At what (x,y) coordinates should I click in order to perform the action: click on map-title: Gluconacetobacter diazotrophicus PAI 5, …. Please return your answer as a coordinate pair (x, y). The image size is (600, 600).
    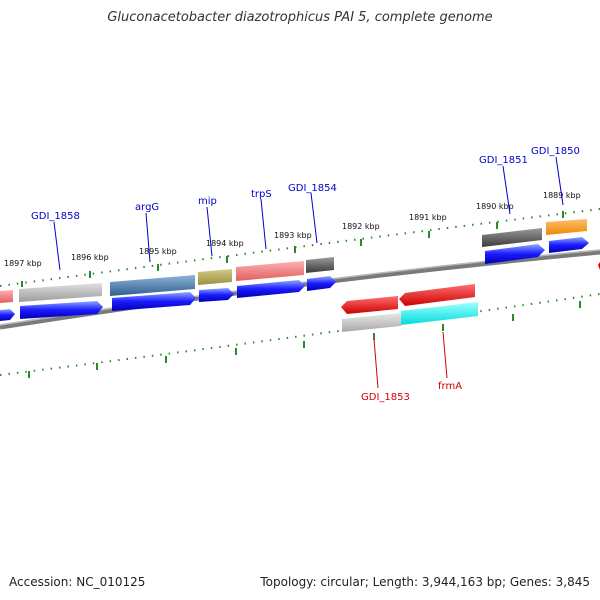
    Looking at the image, I should click on (300, 17).